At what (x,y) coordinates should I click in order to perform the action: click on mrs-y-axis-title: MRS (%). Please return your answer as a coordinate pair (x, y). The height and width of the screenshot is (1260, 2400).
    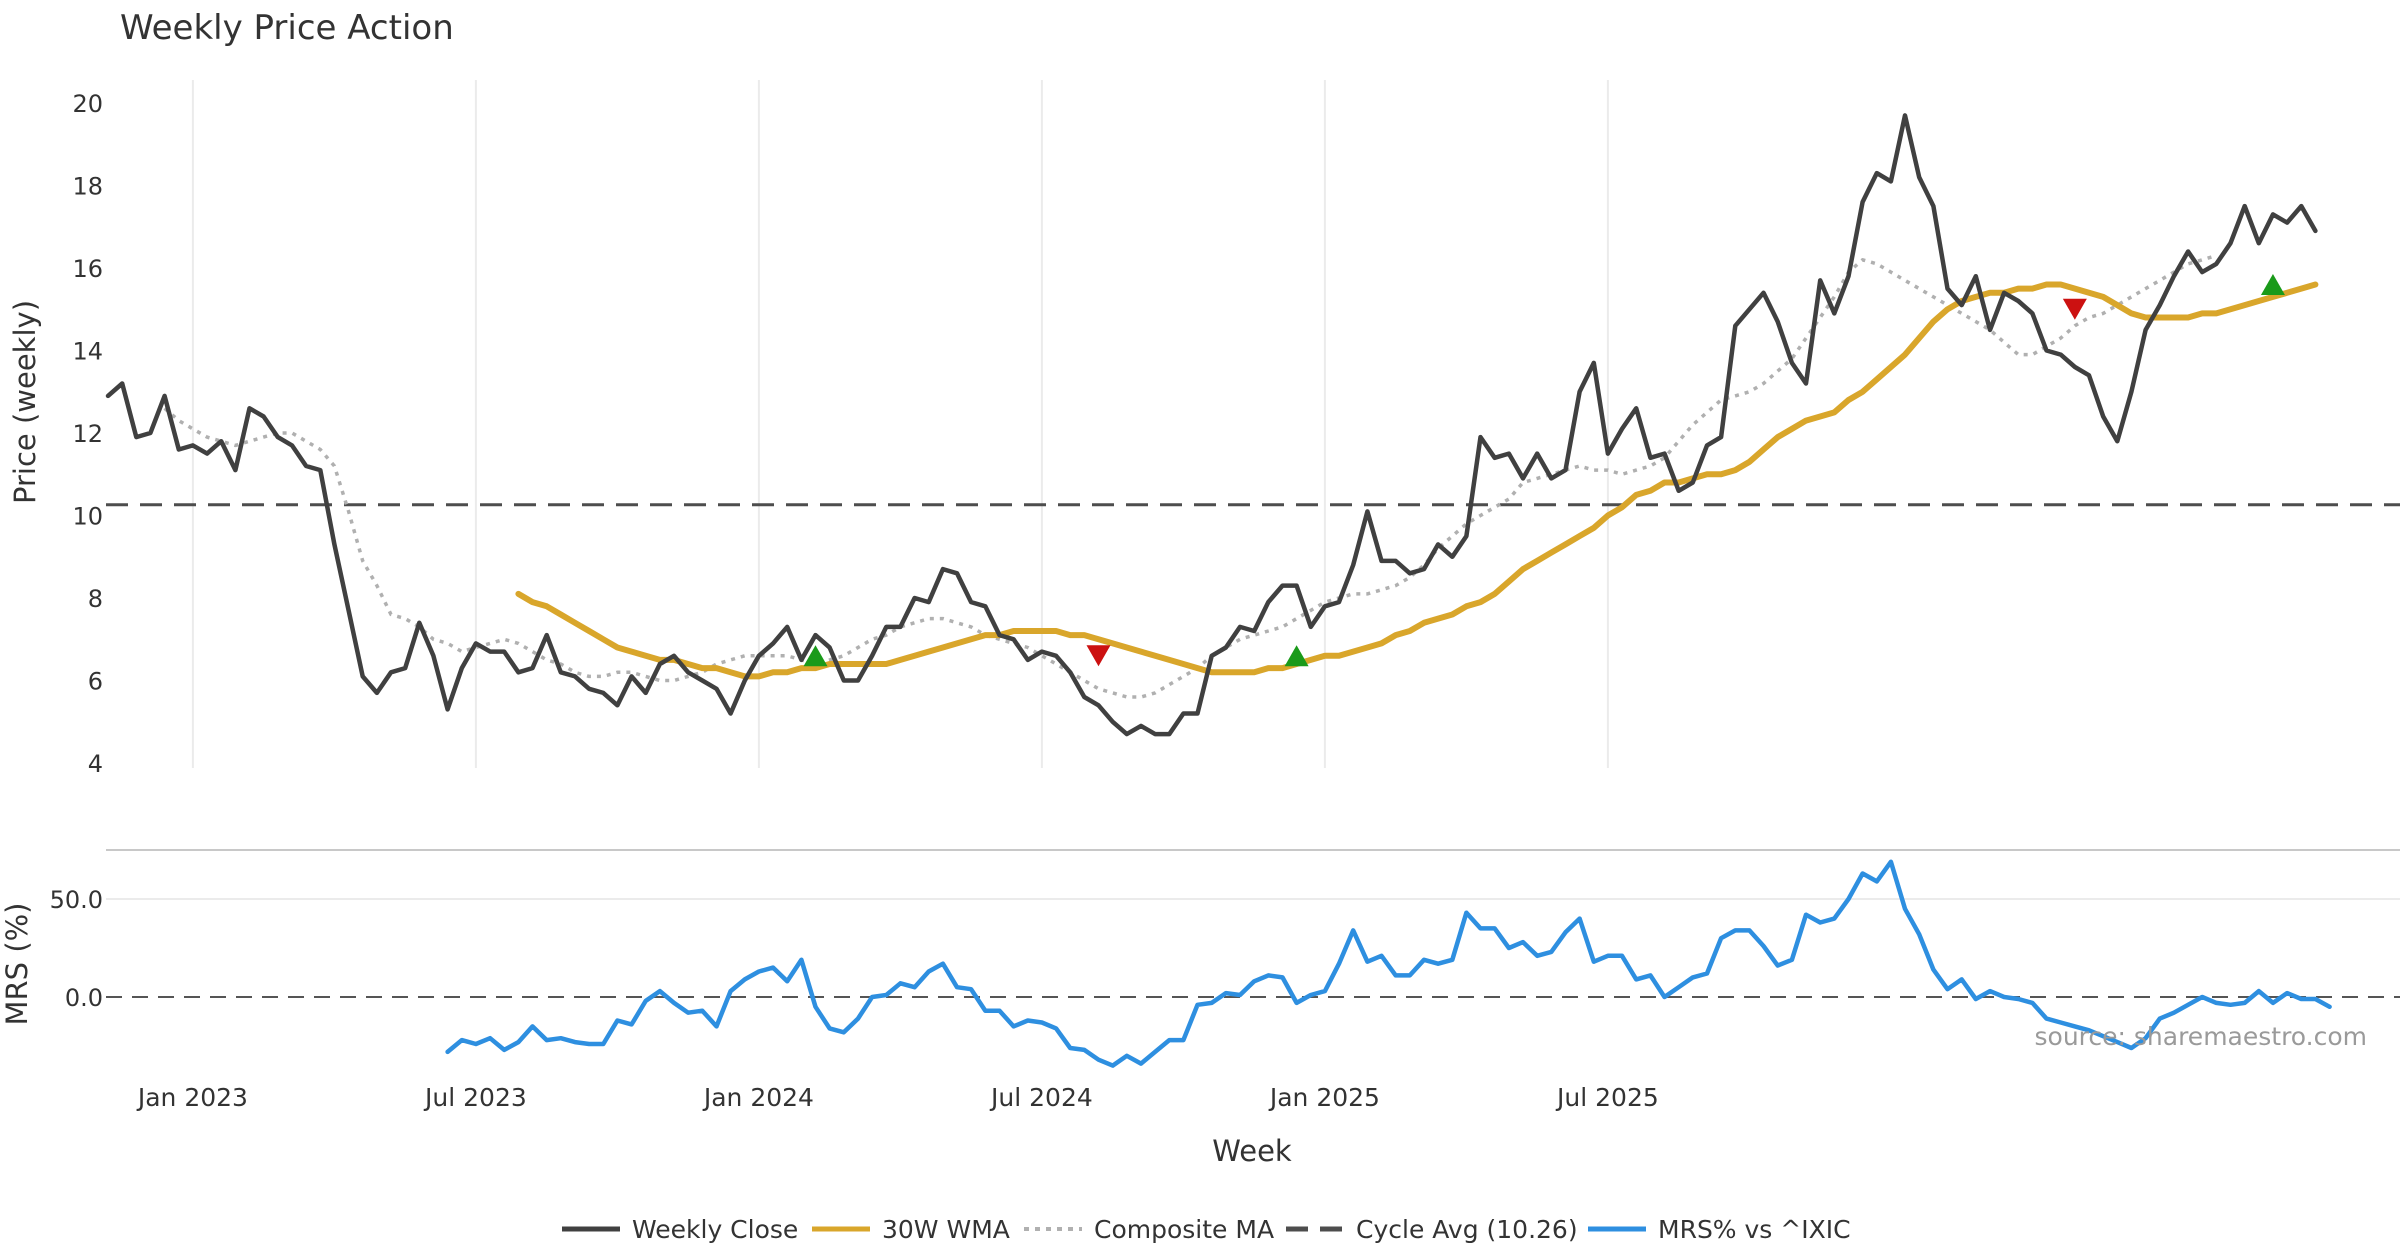
    Looking at the image, I should click on (17, 964).